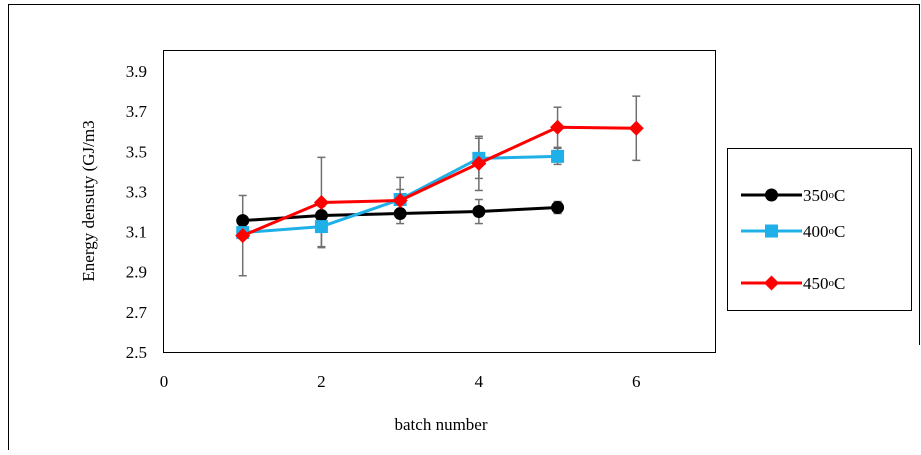  I want to click on y-tick-label: 3.5, so click(136, 151).